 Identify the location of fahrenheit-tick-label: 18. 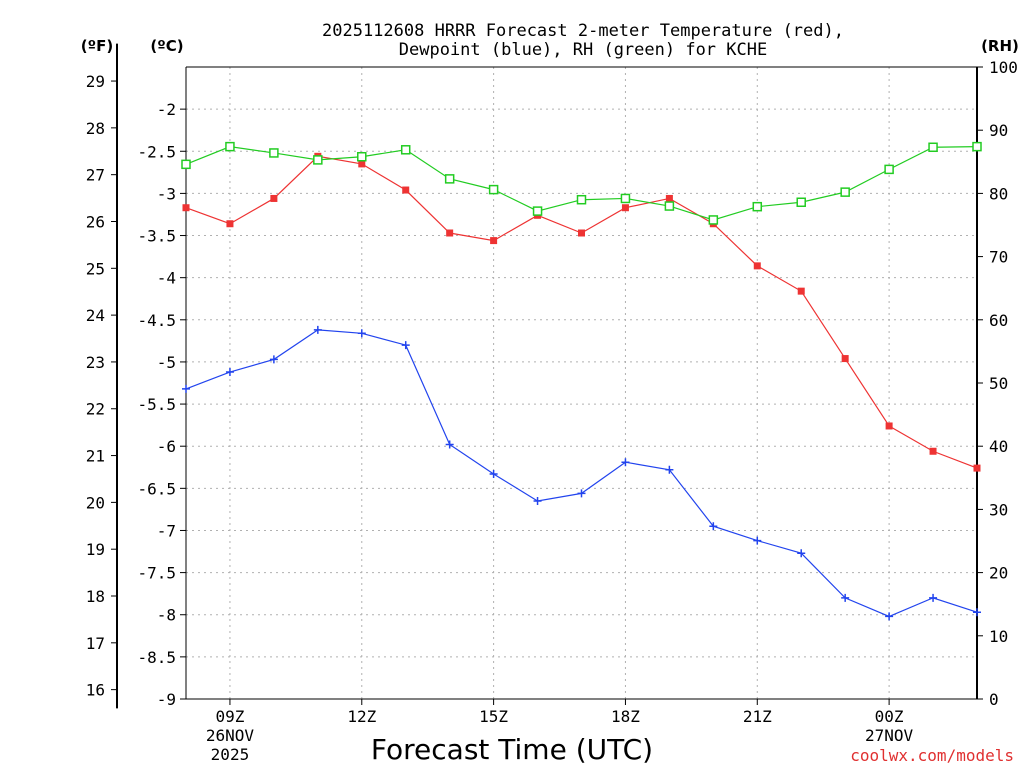
(95, 596).